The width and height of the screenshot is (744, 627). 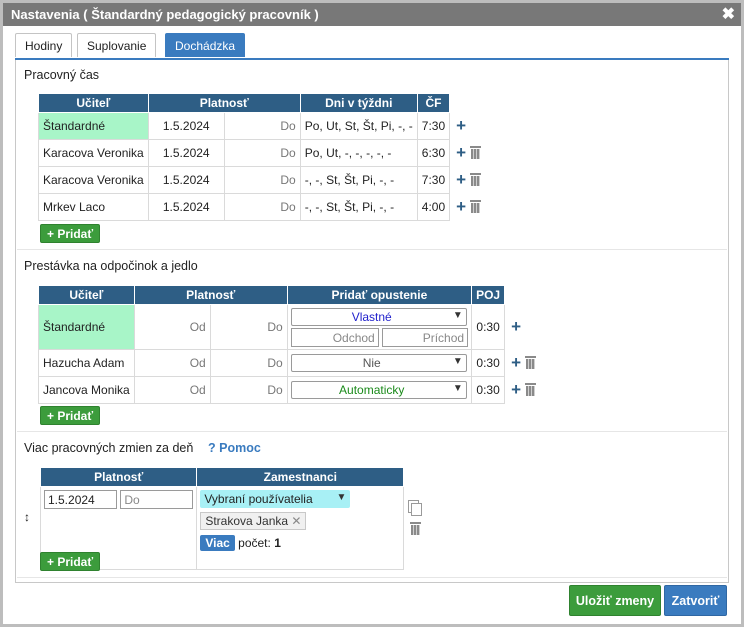 What do you see at coordinates (300, 477) in the screenshot?
I see `column-header-zamestnanci: Zamestnanci` at bounding box center [300, 477].